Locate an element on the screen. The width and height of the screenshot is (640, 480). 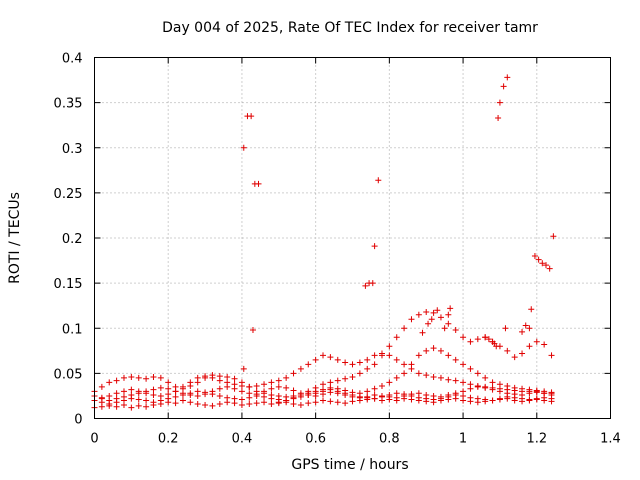
y-tick-label: 0.2 is located at coordinates (72, 239).